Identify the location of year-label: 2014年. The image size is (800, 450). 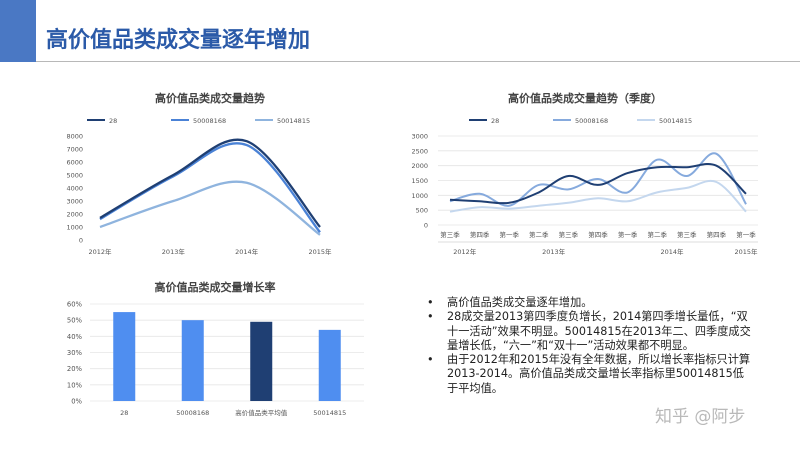
(672, 251).